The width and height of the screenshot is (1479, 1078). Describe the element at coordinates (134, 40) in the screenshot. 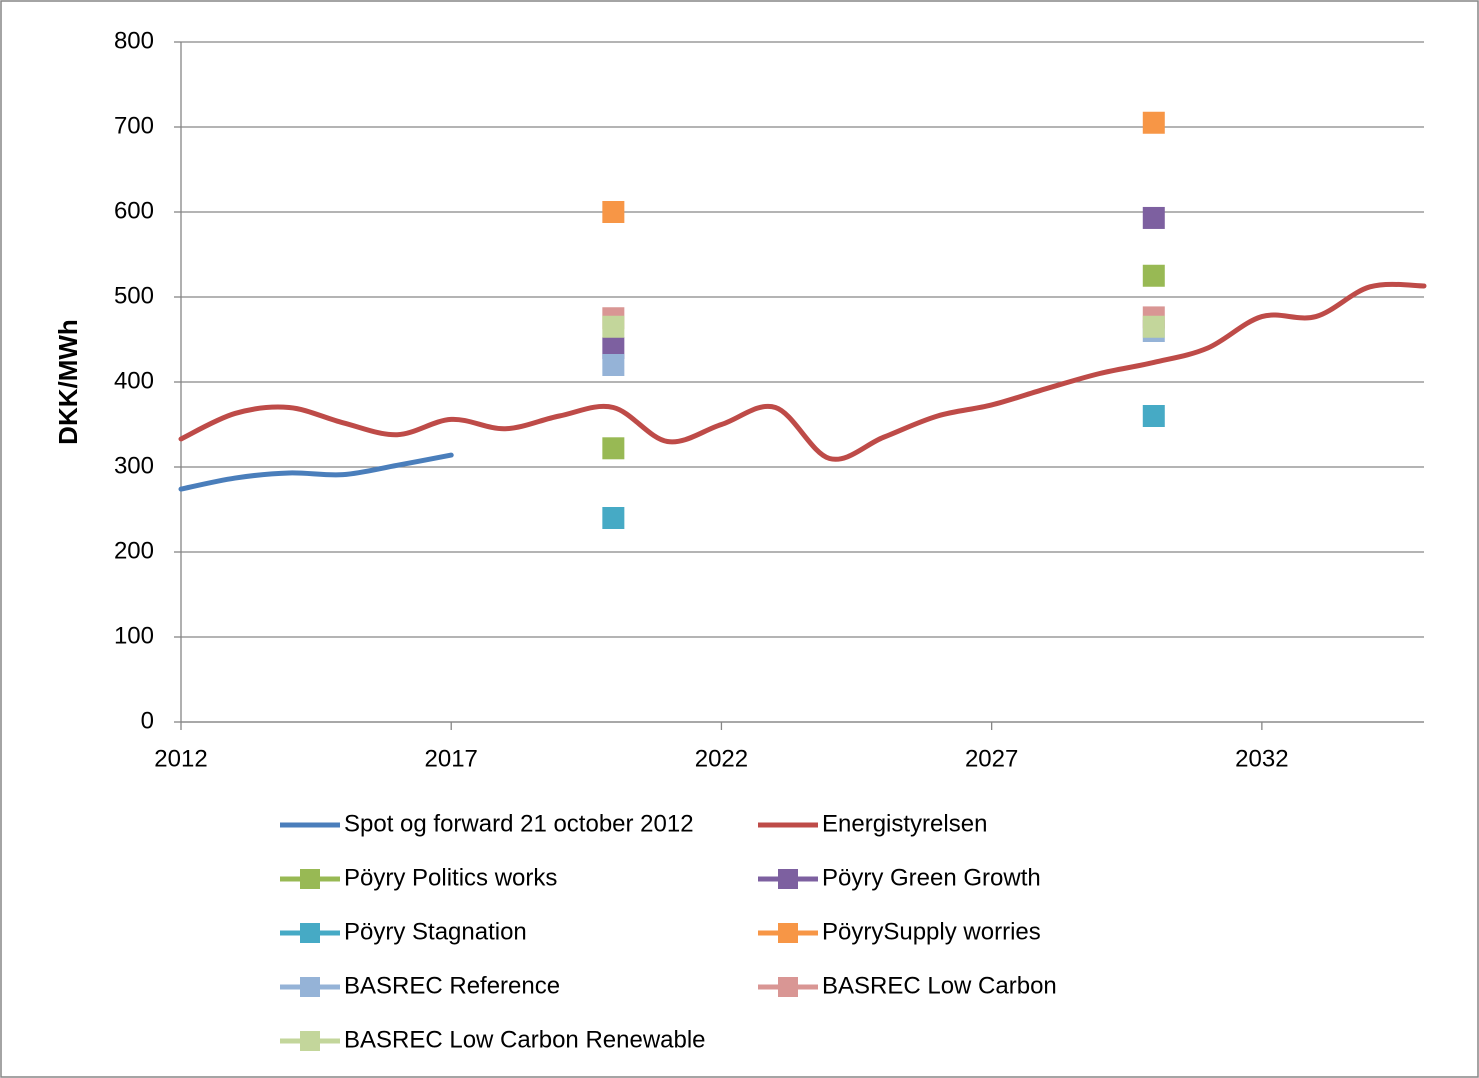

I see `y-tick-label: 800` at that location.